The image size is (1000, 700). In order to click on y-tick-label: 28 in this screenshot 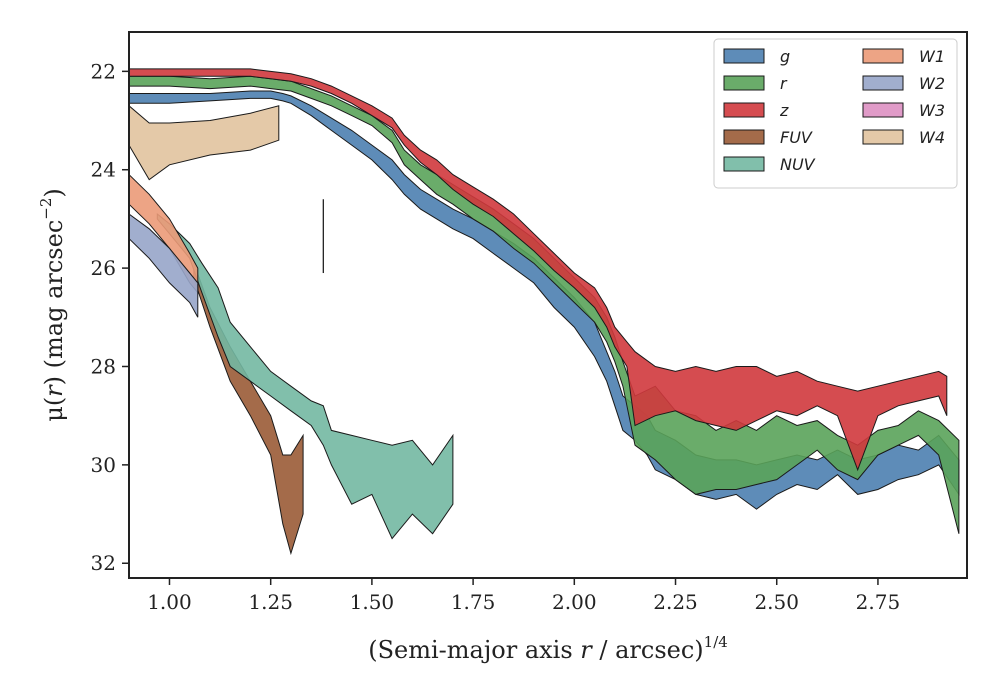, I will do `click(103, 366)`.